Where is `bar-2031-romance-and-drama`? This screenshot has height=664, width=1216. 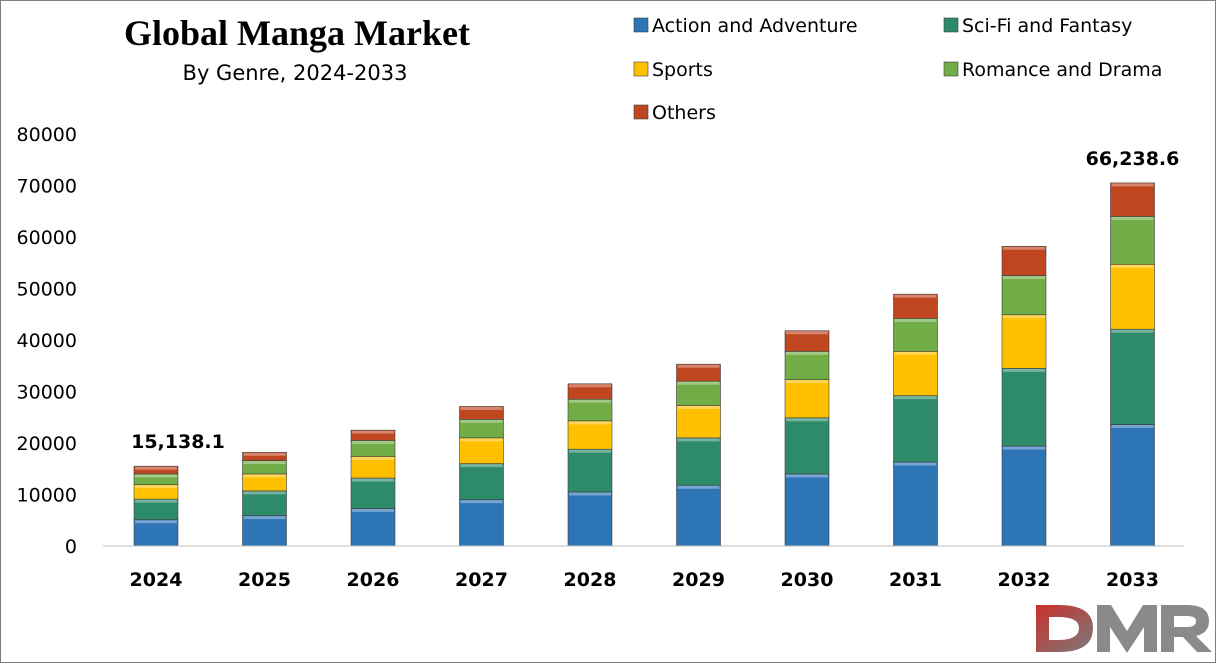 bar-2031-romance-and-drama is located at coordinates (915, 335).